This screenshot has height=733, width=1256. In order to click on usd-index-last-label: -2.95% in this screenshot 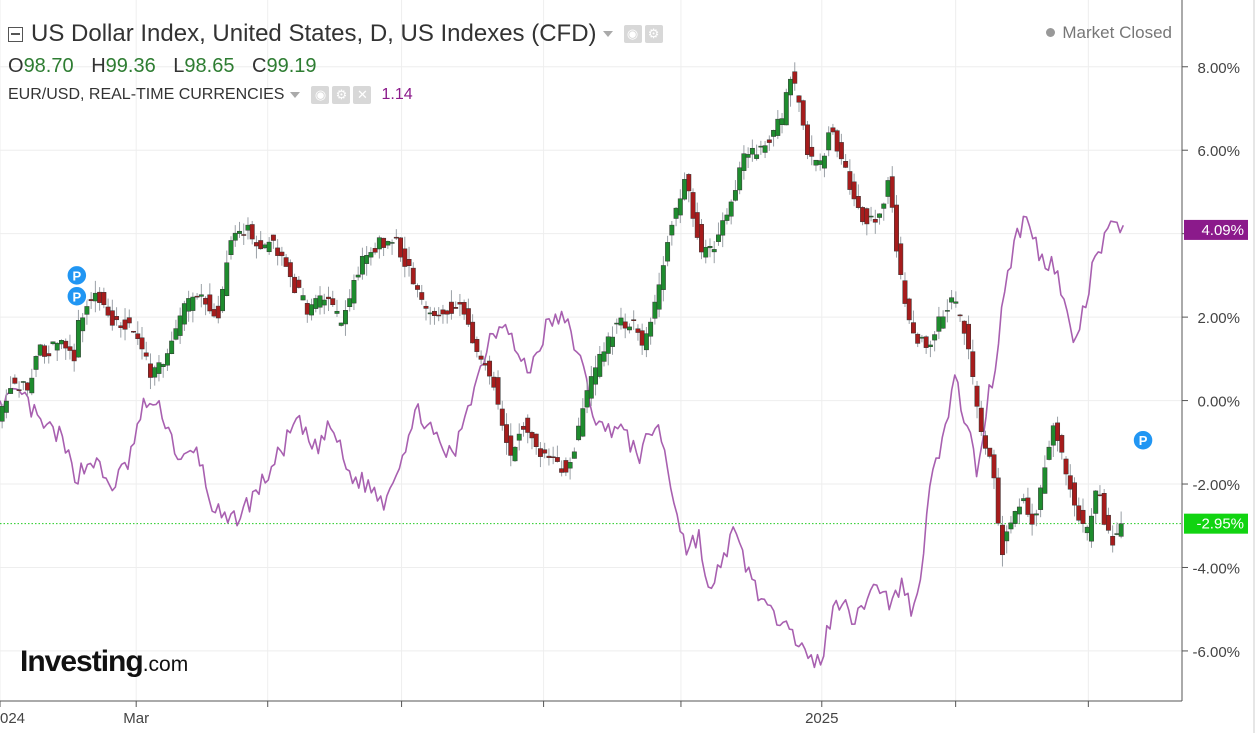, I will do `click(1216, 523)`.